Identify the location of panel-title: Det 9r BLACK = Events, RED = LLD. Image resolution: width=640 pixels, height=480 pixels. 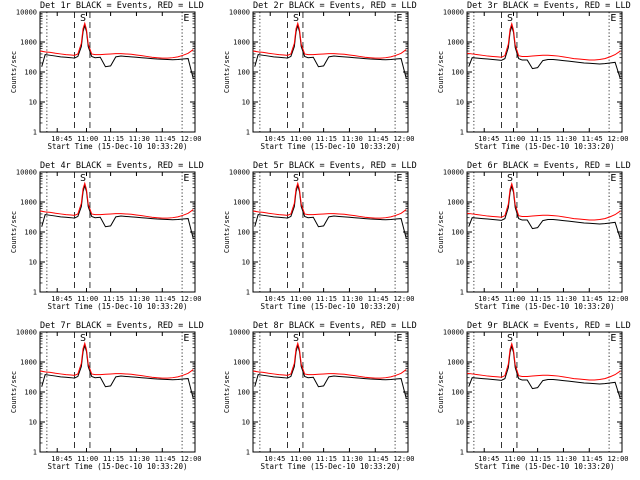
(549, 326).